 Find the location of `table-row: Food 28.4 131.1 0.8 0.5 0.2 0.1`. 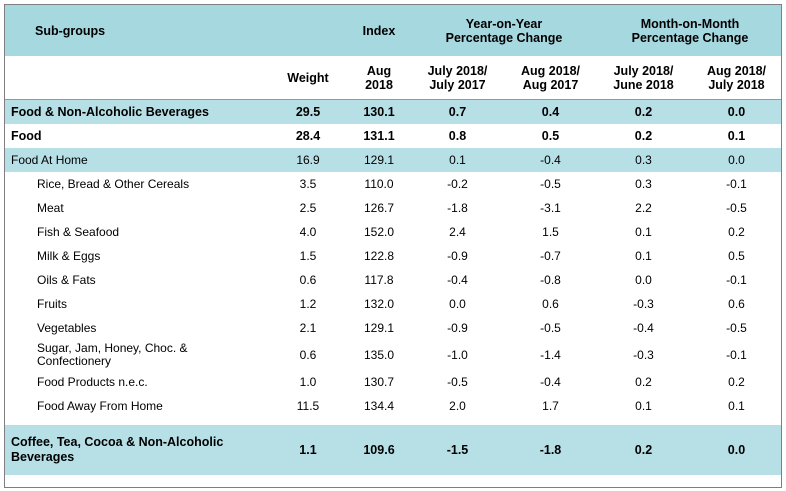

table-row: Food 28.4 131.1 0.8 0.5 0.2 0.1 is located at coordinates (393, 136).